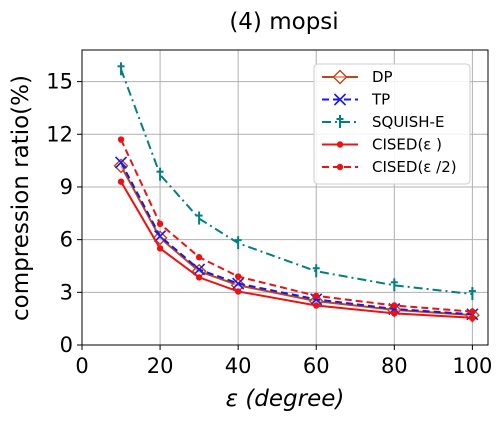  I want to click on legend: DP TP SQUISH-E CISED(ε ) CISED(ε /2), so click(392, 124).